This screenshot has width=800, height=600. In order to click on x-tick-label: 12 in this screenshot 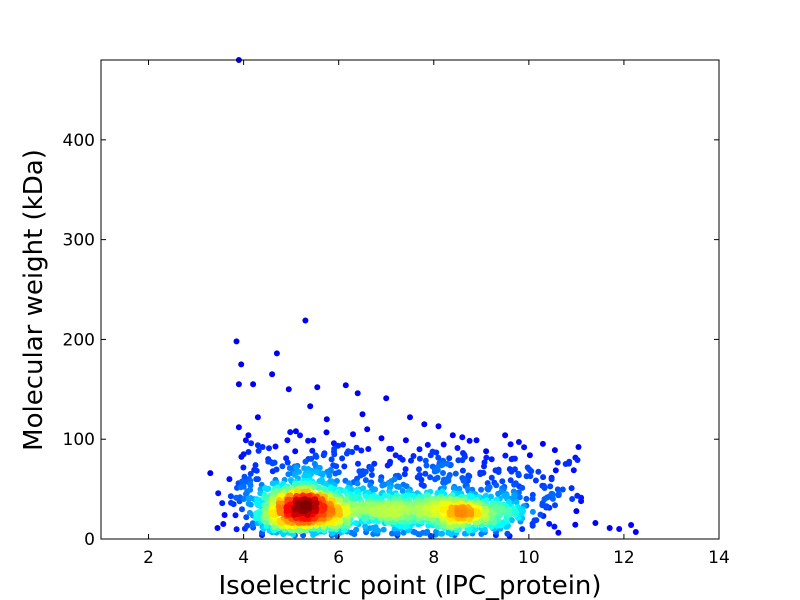, I will do `click(624, 558)`.